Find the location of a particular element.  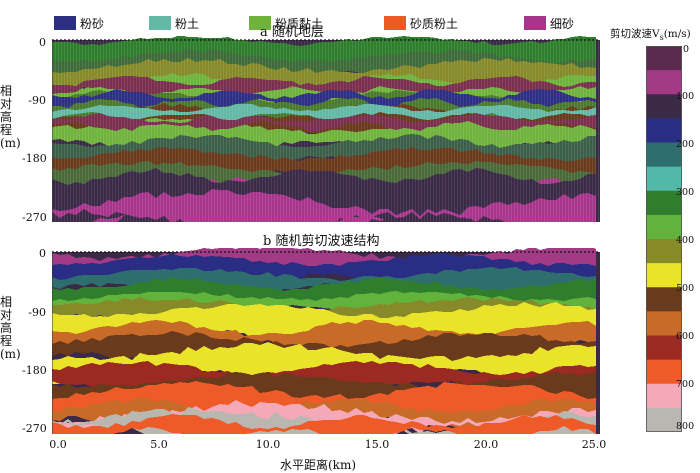

colorbar-tick: 600 is located at coordinates (685, 336).